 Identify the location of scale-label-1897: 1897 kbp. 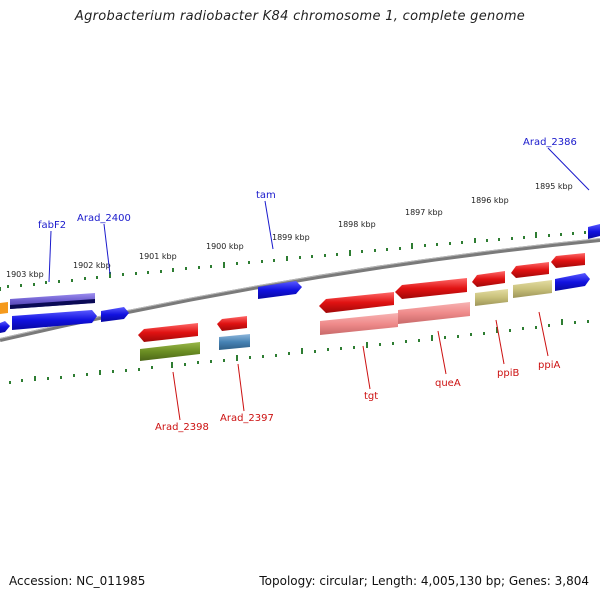
(424, 212).